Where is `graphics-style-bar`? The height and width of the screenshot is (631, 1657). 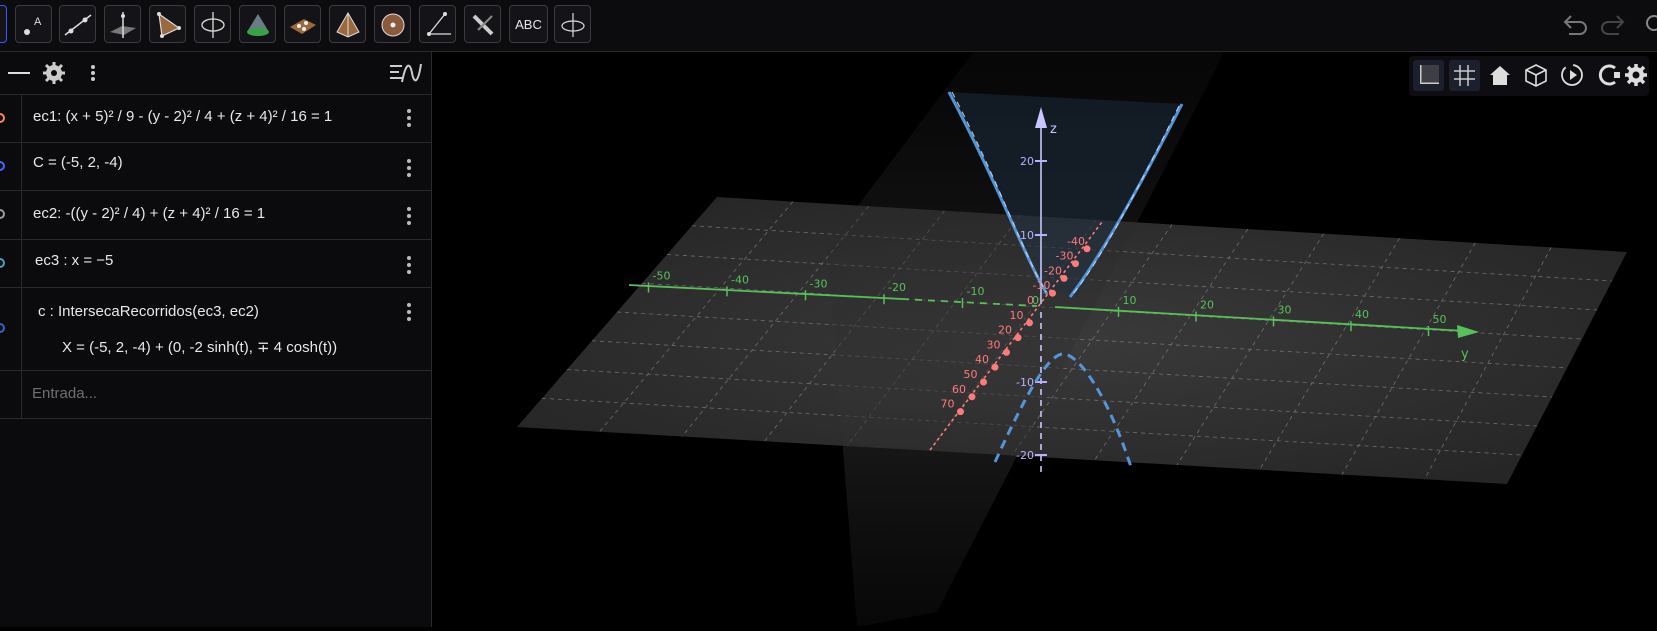 graphics-style-bar is located at coordinates (1529, 76).